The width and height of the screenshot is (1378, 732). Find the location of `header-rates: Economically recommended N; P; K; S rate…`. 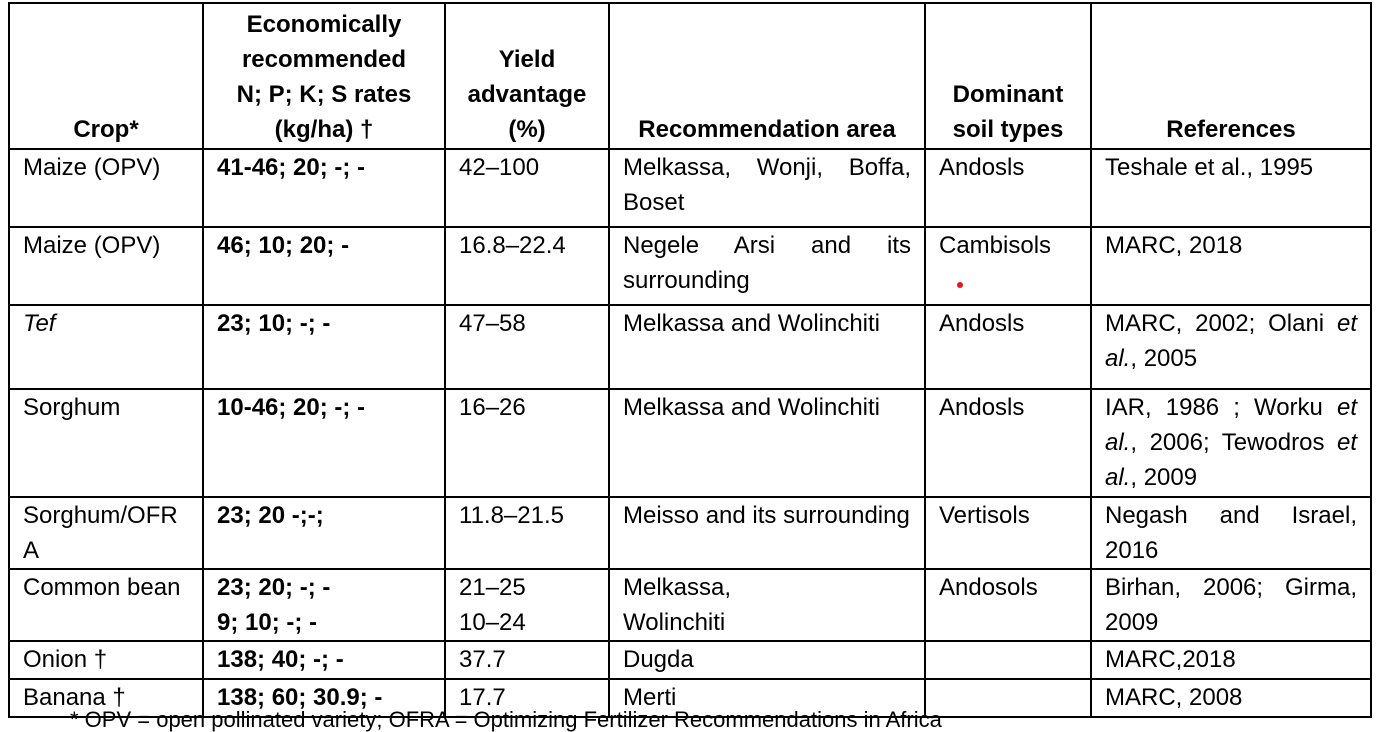

header-rates: Economically recommended N; P; K; S rate… is located at coordinates (324, 76).